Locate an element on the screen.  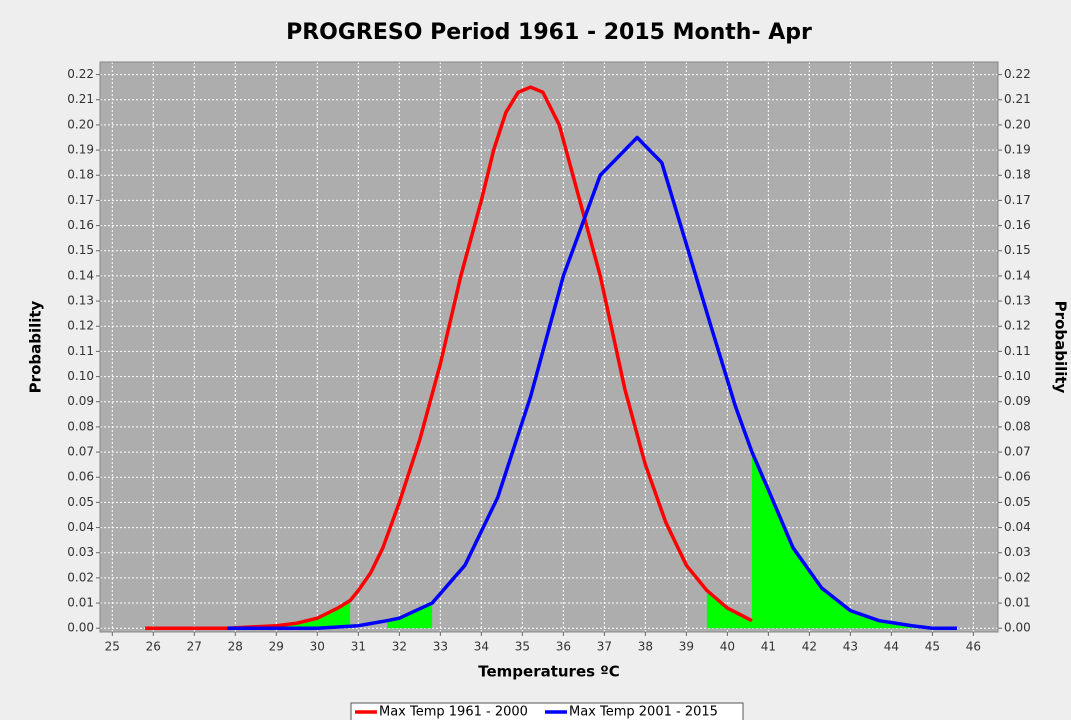
y2-tick-label: 0.00 is located at coordinates (1017, 628).